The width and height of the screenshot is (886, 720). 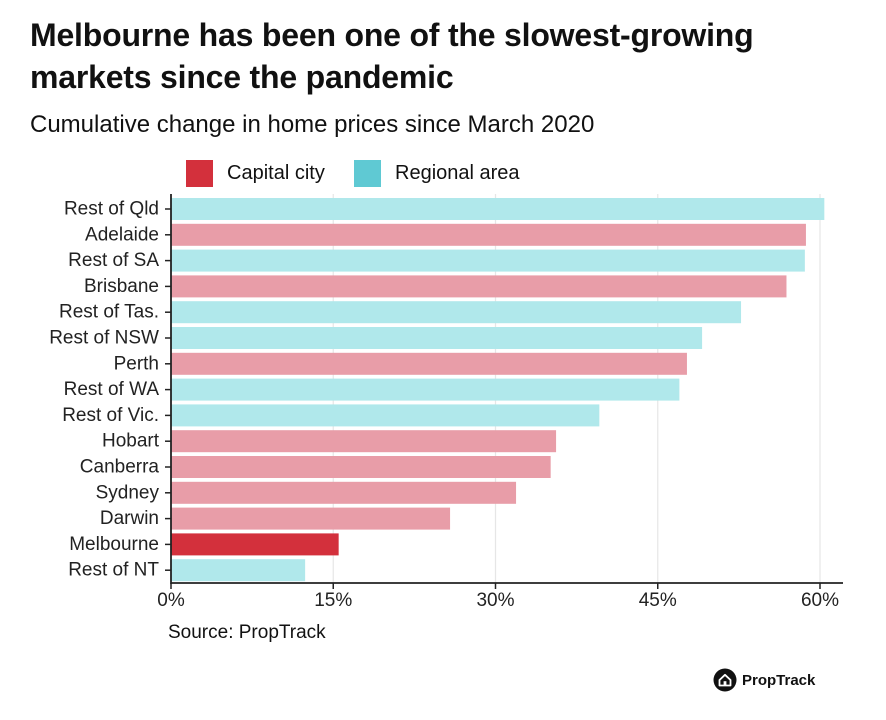 What do you see at coordinates (120, 467) in the screenshot?
I see `category-label: Canberra` at bounding box center [120, 467].